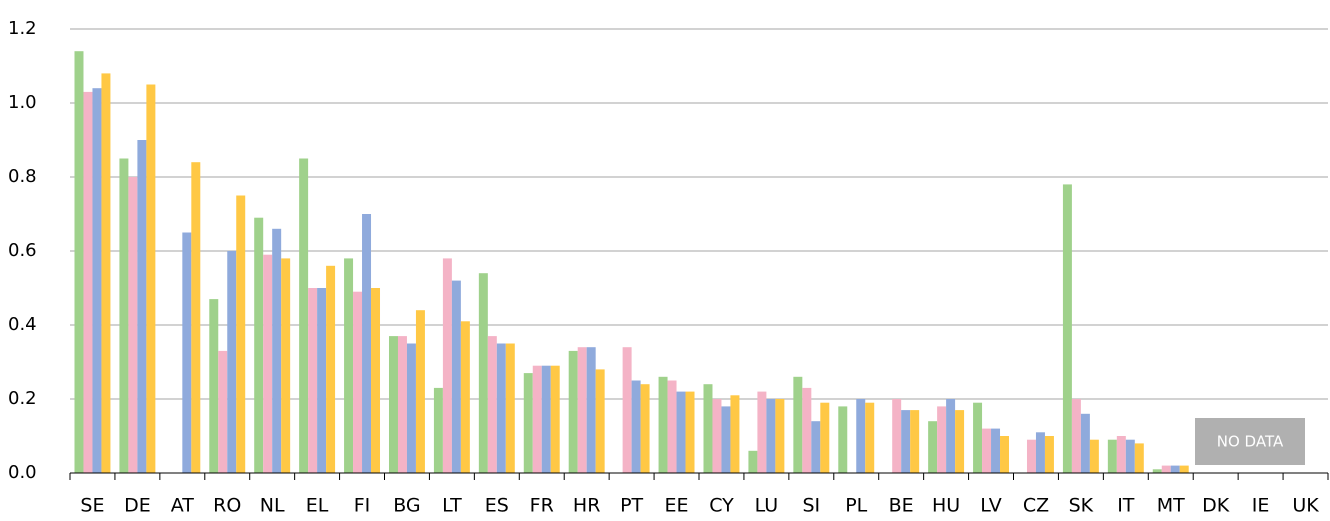 This screenshot has height=521, width=1330. Describe the element at coordinates (587, 506) in the screenshot. I see `x-tick-label: HR` at that location.